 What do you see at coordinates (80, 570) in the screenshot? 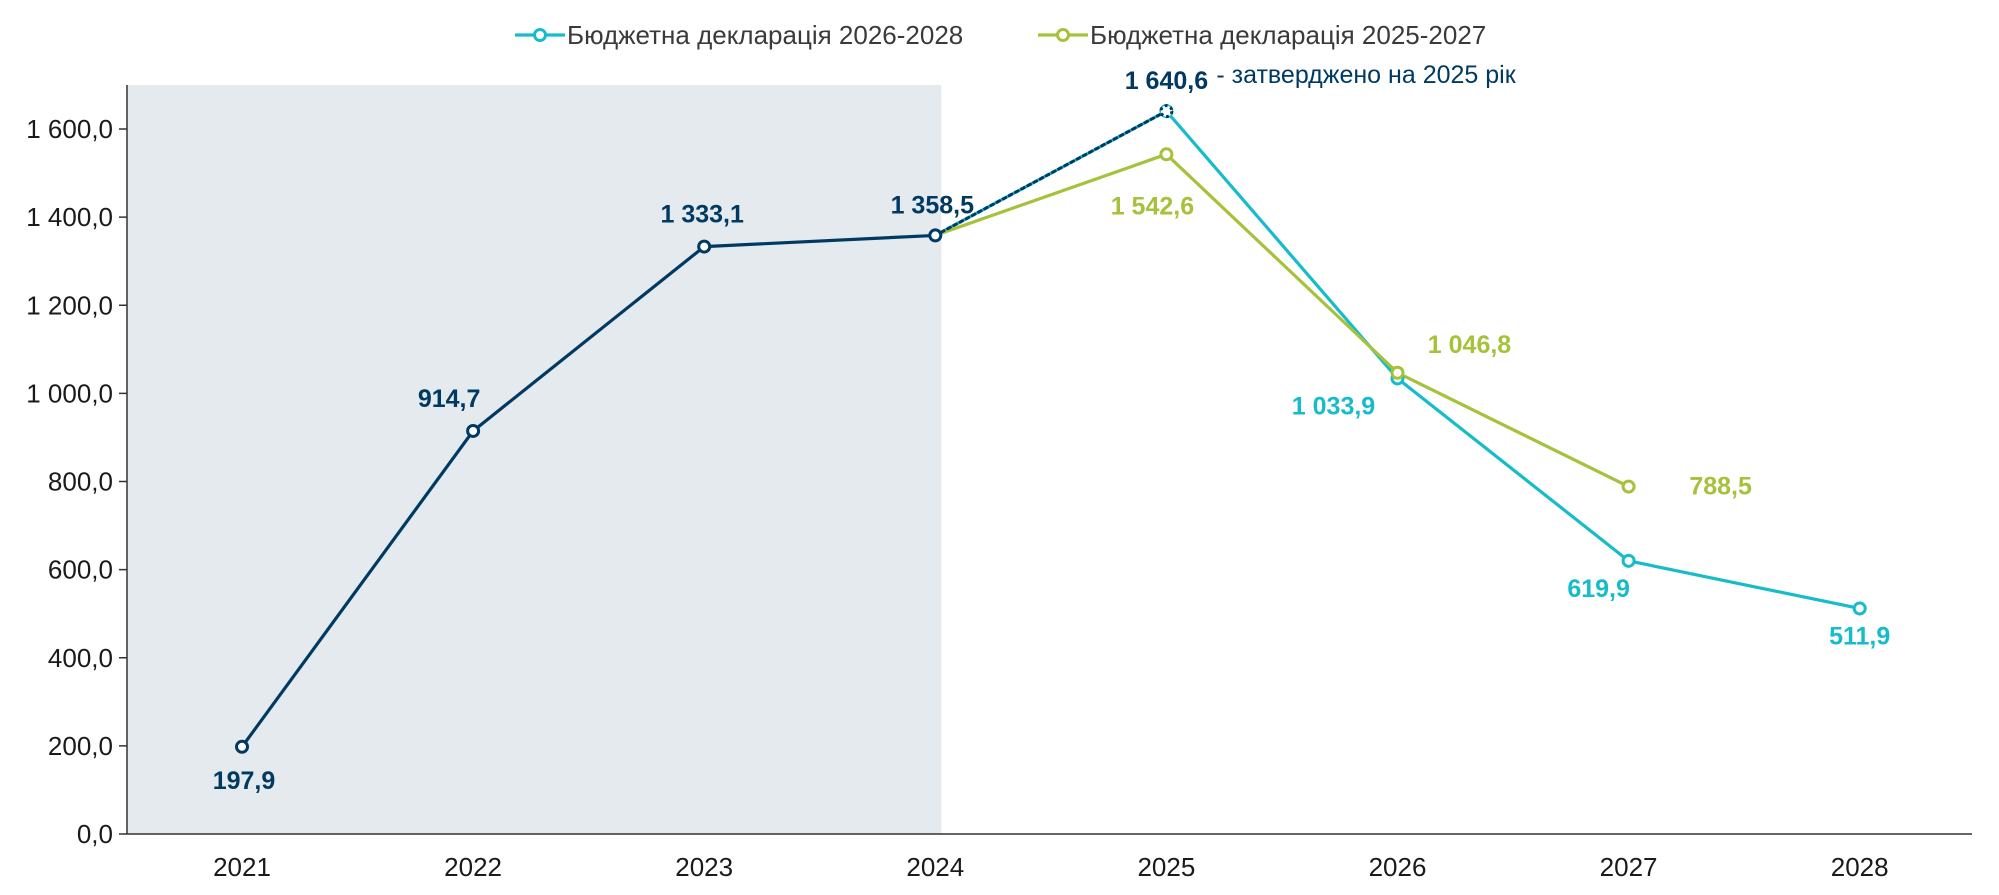
I see `y-tick-label: 600,0` at bounding box center [80, 570].